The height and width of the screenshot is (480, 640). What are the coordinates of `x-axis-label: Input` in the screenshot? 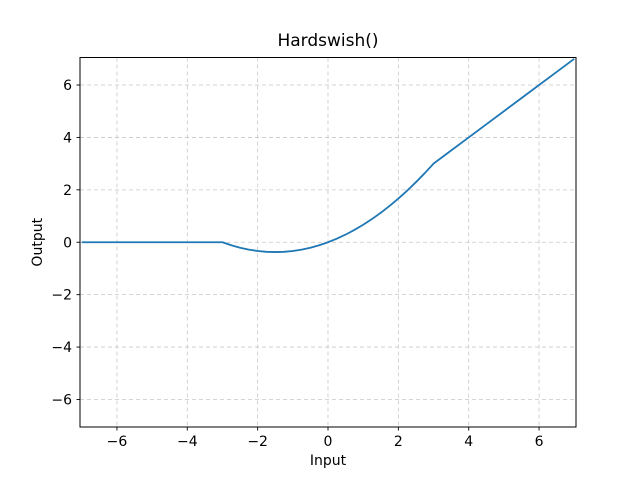 It's located at (328, 461).